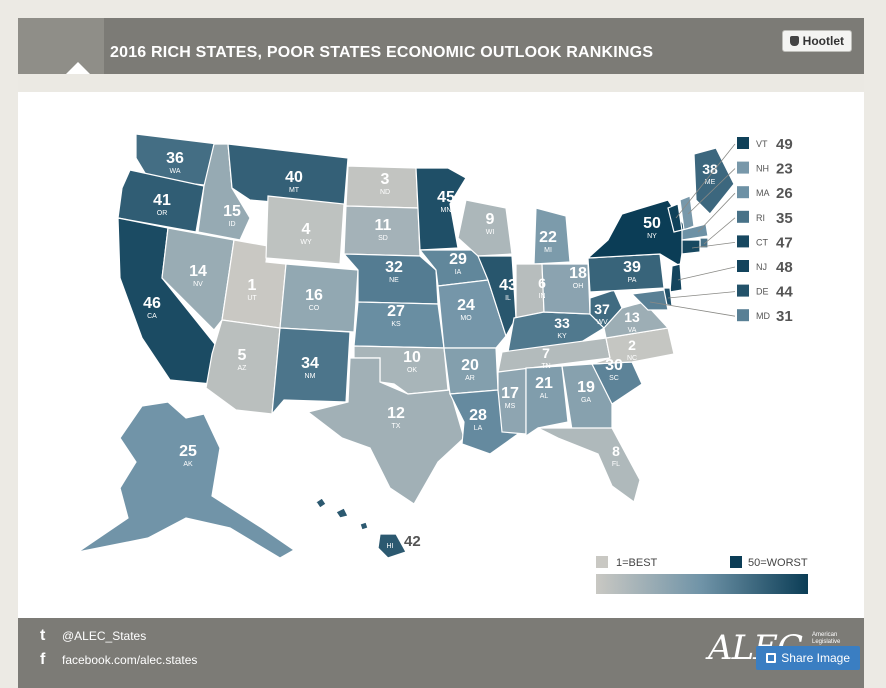 The height and width of the screenshot is (688, 886). Describe the element at coordinates (762, 242) in the screenshot. I see `callout-abbr-ct: CT` at that location.